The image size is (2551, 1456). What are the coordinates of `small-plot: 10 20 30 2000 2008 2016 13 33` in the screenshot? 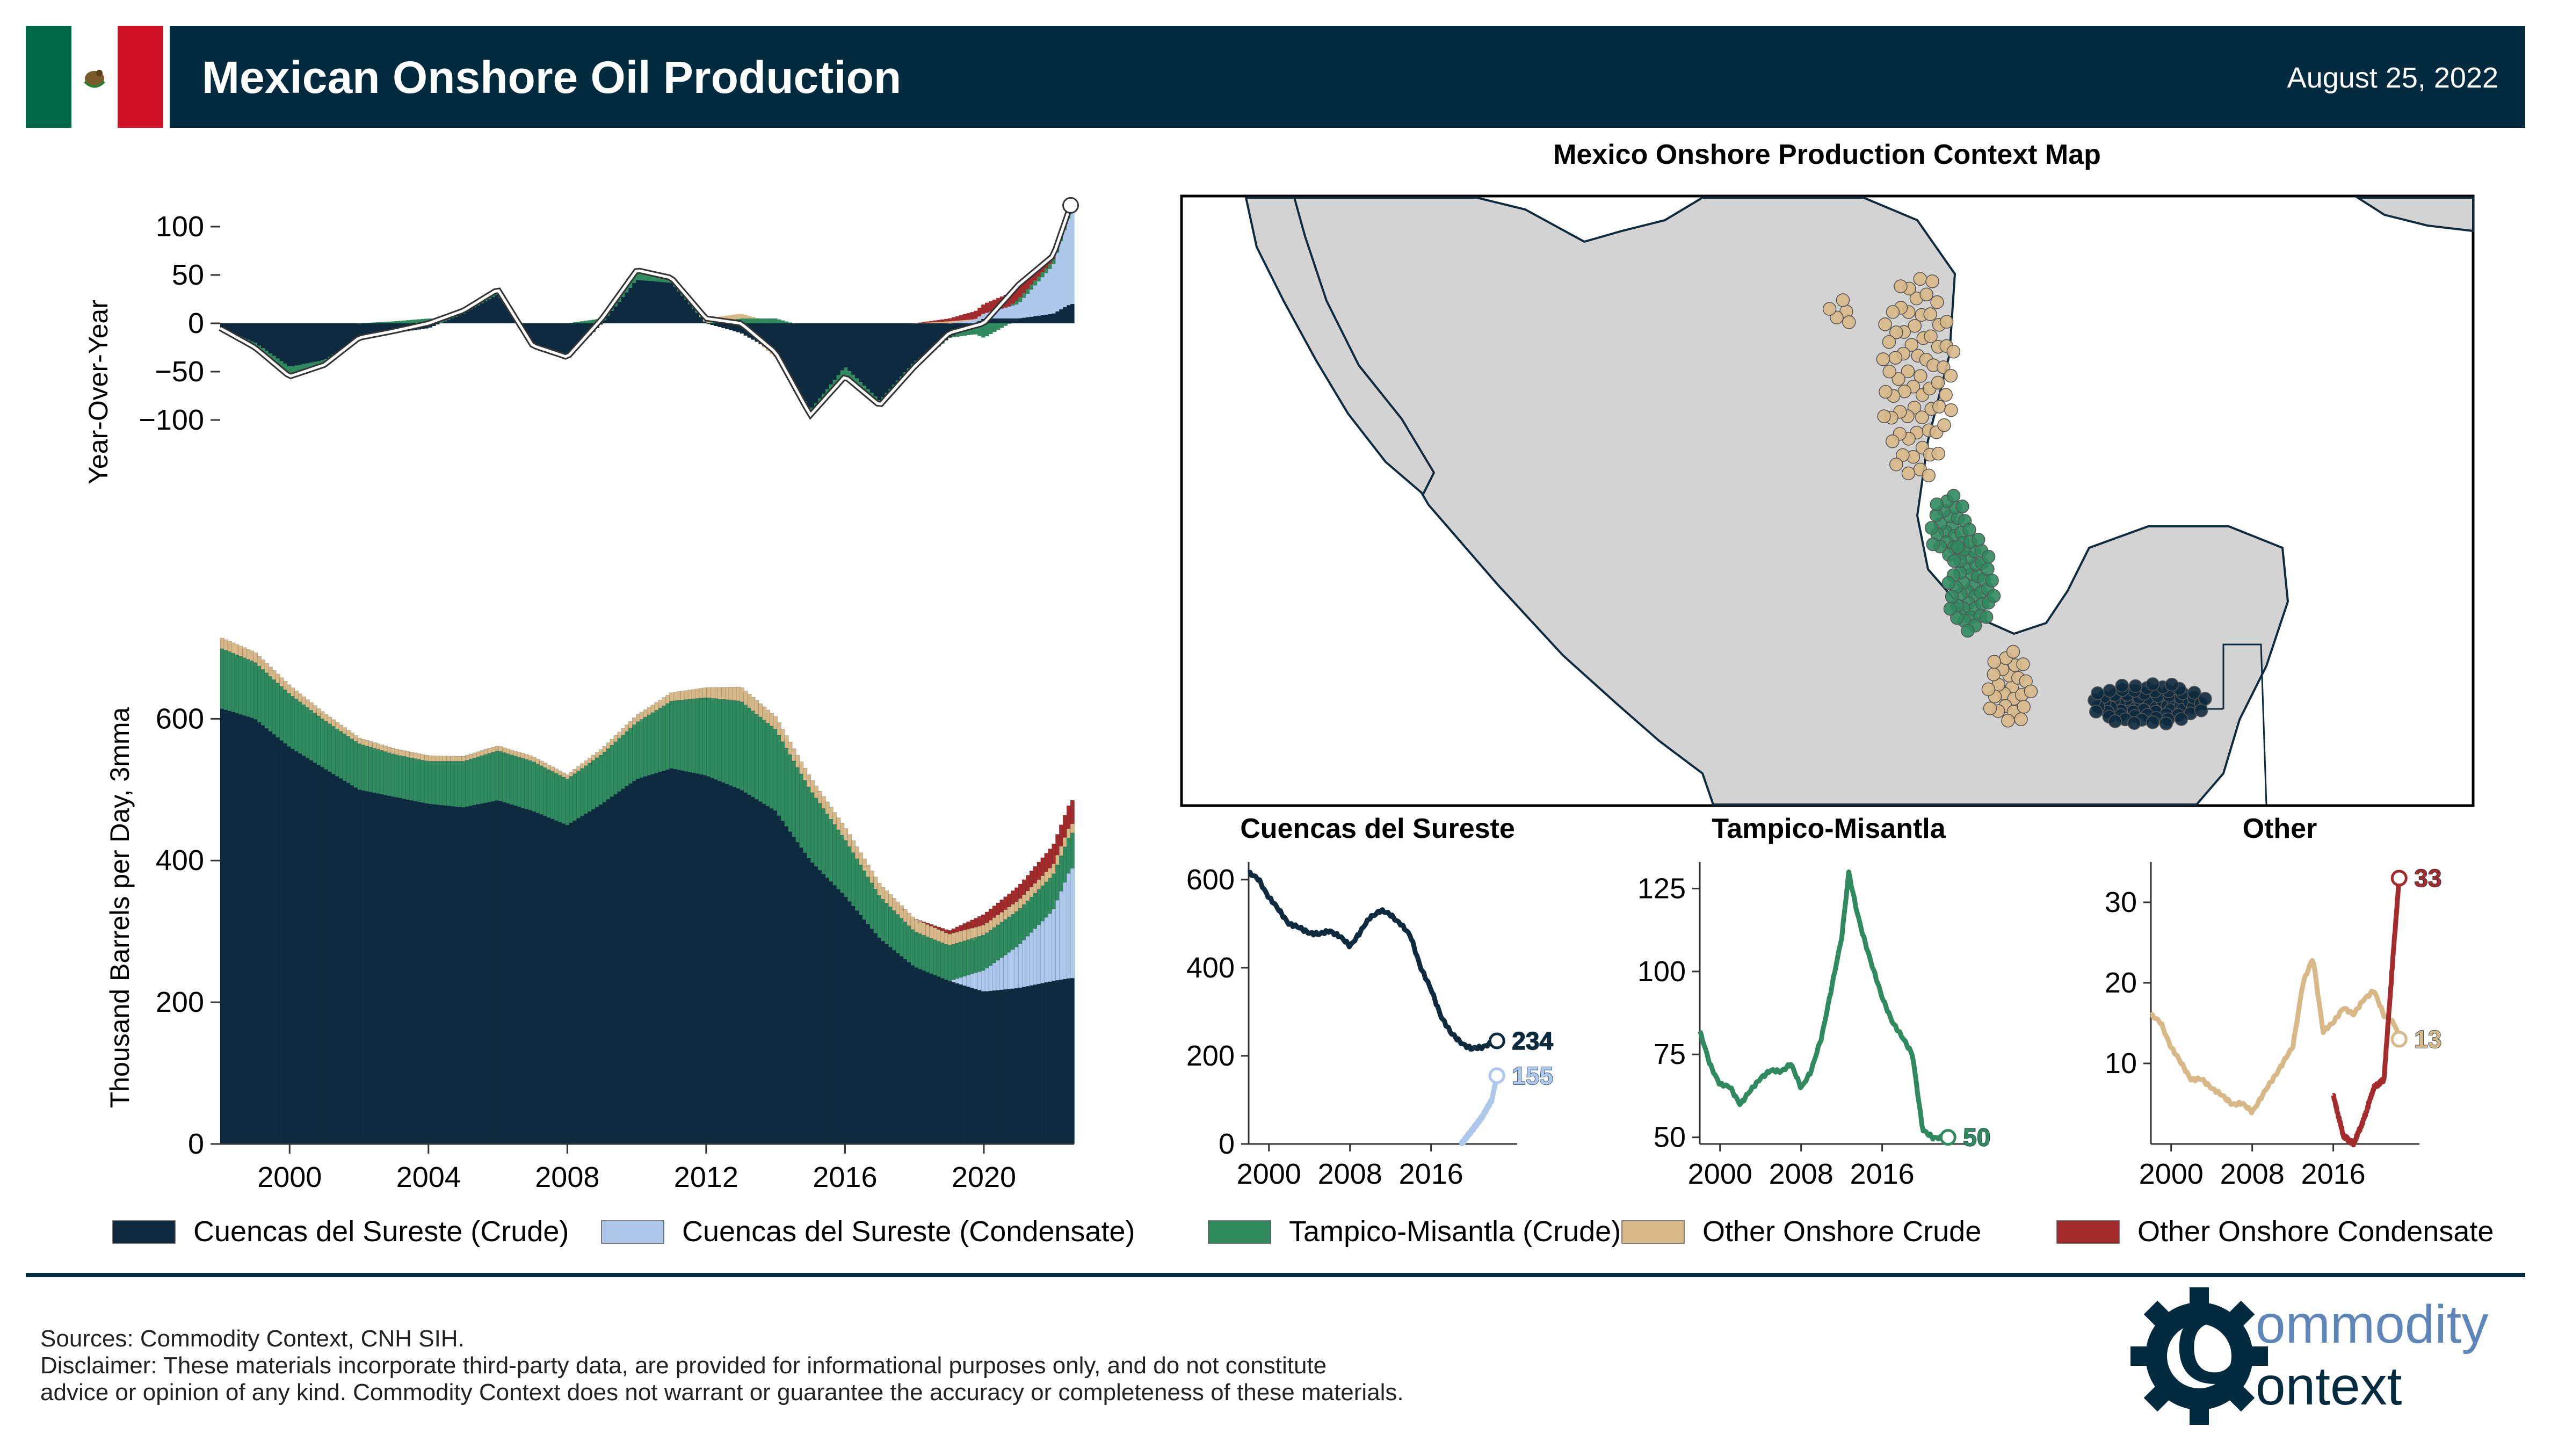 It's located at (2273, 1026).